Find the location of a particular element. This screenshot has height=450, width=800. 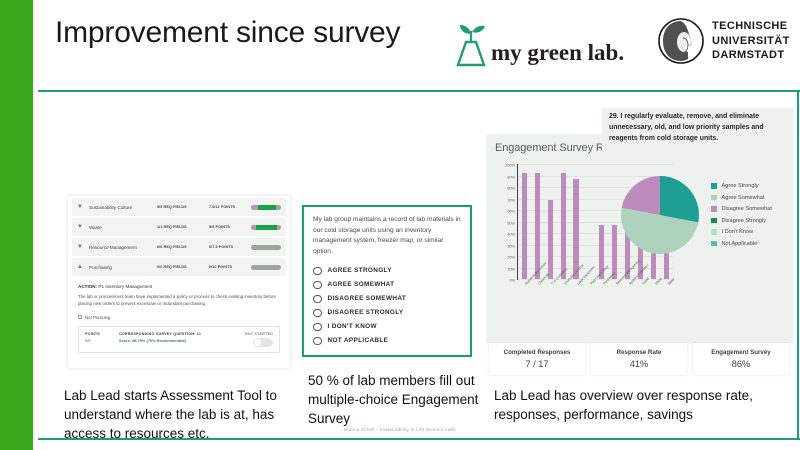

status-toggle is located at coordinates (263, 342).